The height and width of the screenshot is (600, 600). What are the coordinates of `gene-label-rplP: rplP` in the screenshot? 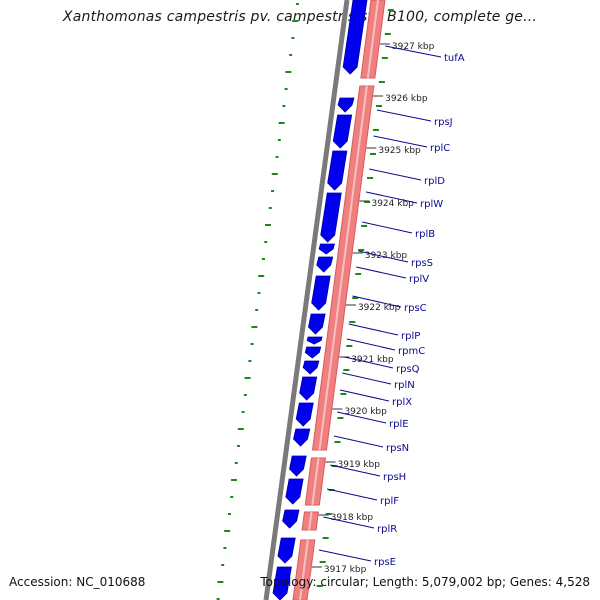 It's located at (410, 336).